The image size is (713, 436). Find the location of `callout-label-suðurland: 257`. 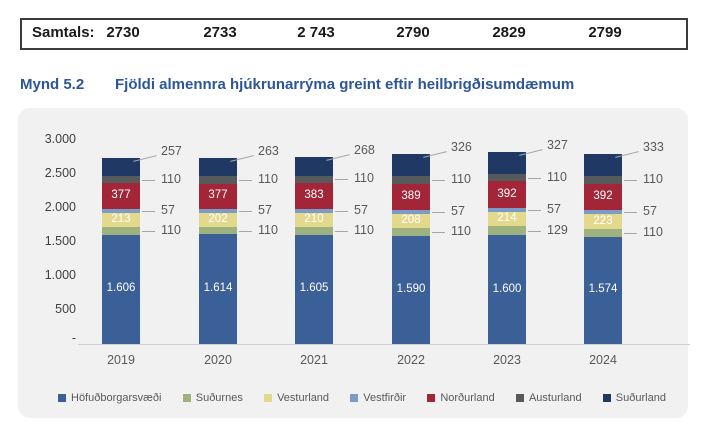

callout-label-suðurland: 257 is located at coordinates (171, 151).